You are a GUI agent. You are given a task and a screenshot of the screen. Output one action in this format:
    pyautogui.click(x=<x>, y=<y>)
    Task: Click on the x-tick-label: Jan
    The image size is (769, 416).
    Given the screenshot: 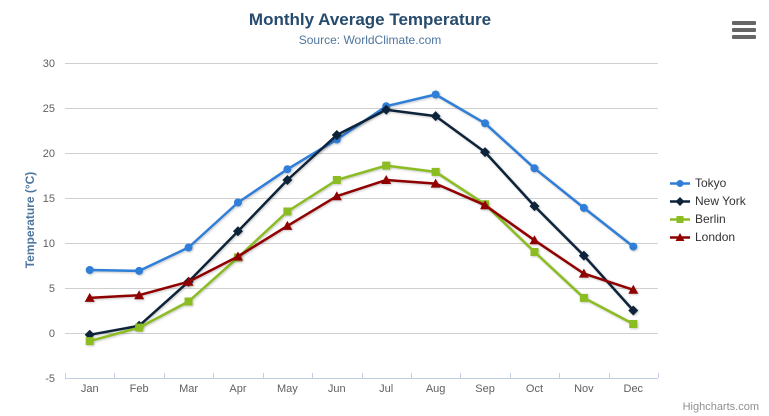 What is the action you would take?
    pyautogui.click(x=90, y=389)
    